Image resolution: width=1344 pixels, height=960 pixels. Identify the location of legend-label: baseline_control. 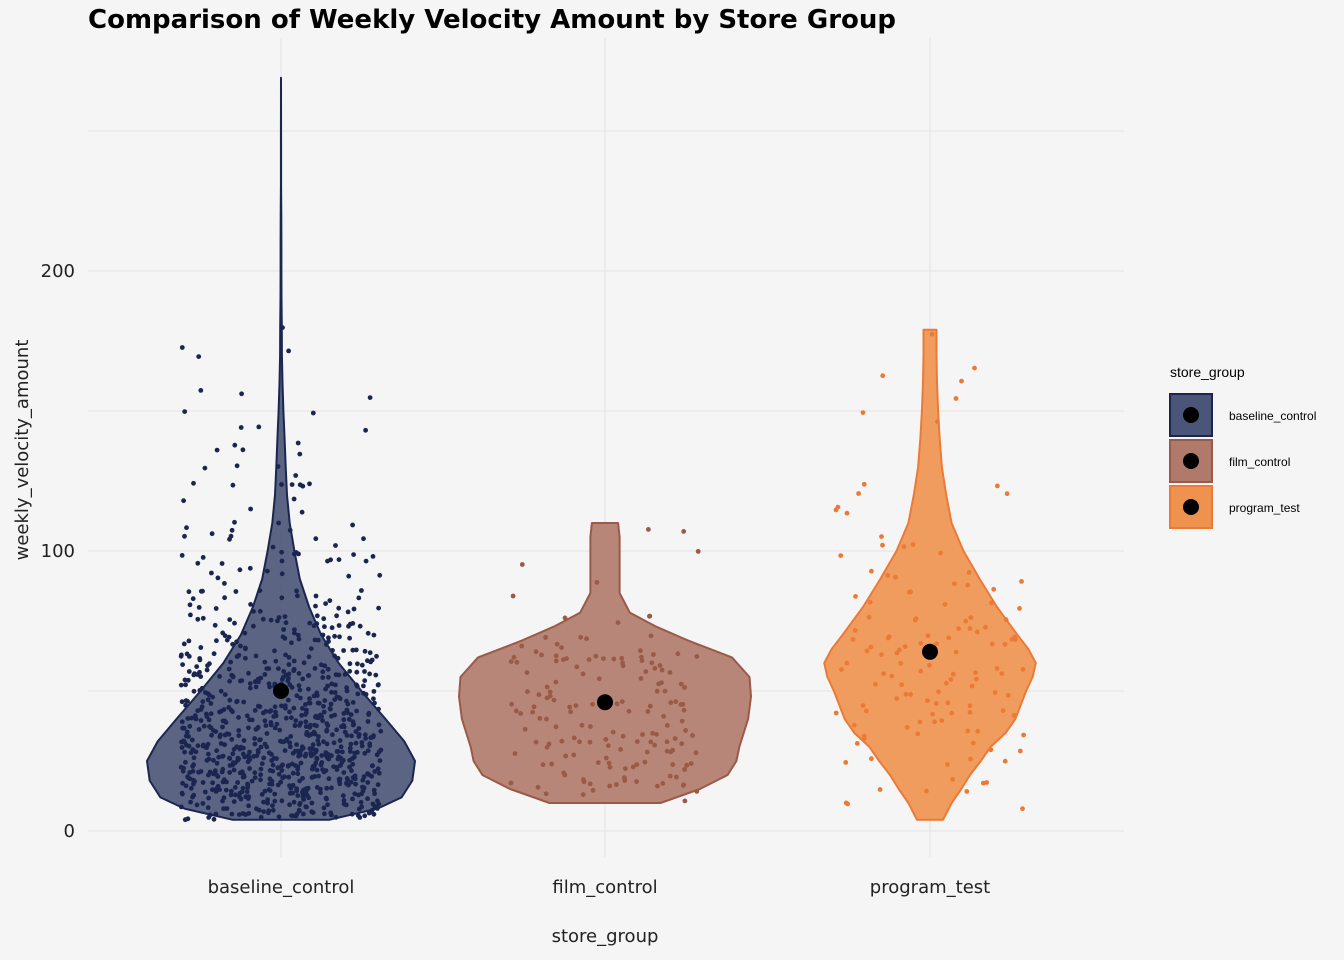
(1272, 416).